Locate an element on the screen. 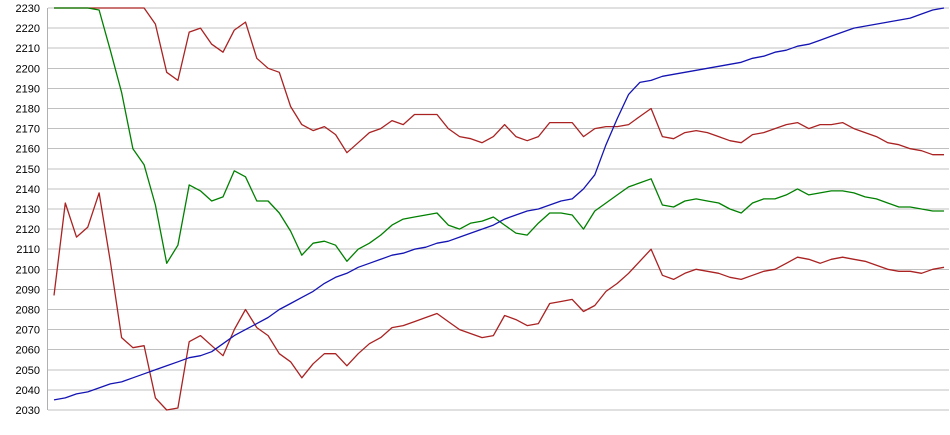 This screenshot has height=435, width=950. y-tick-label: 2050 is located at coordinates (28, 371).